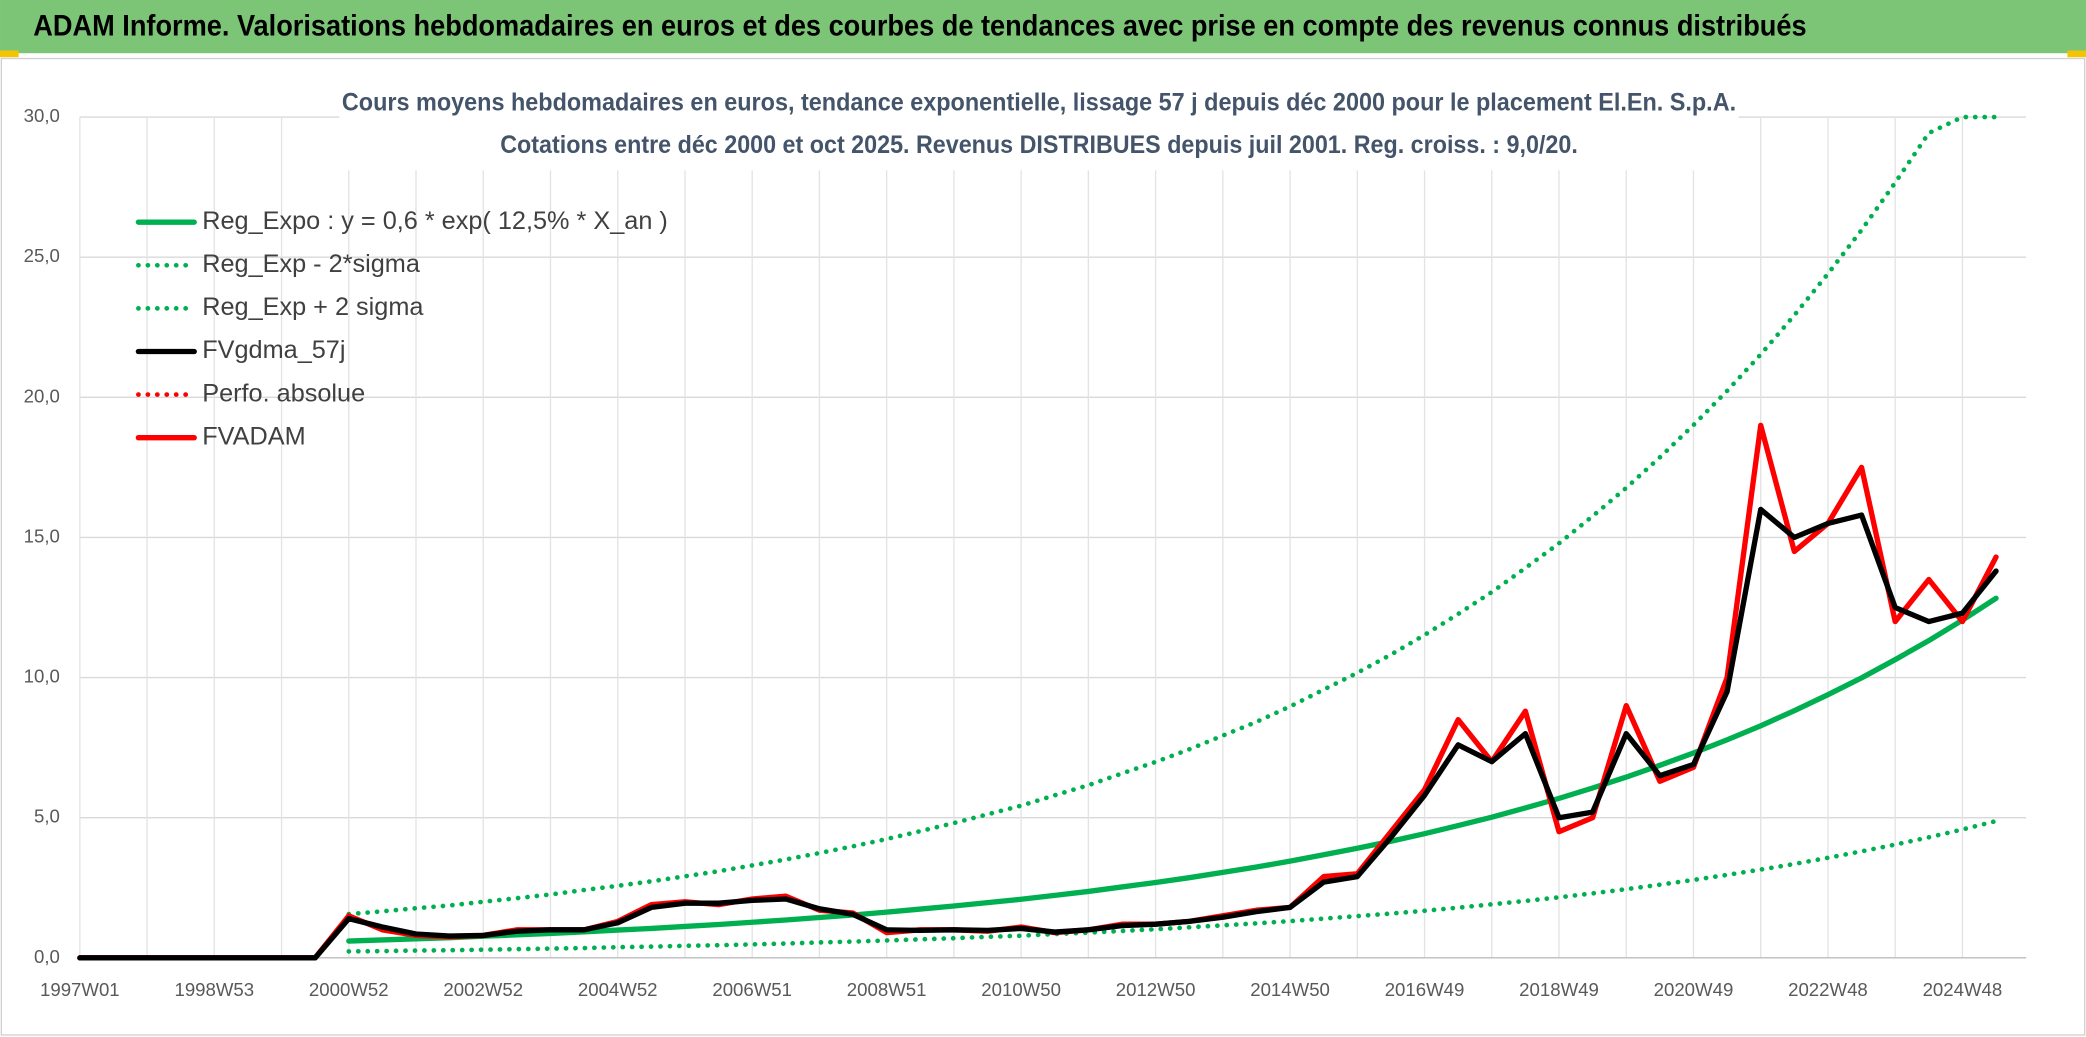 The image size is (2086, 1037). I want to click on x-tick-label: 1998W53, so click(214, 989).